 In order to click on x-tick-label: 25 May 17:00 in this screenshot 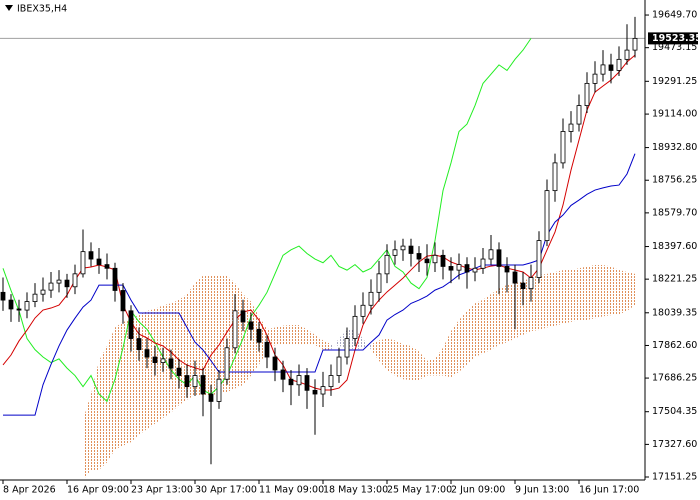, I will do `click(419, 490)`.